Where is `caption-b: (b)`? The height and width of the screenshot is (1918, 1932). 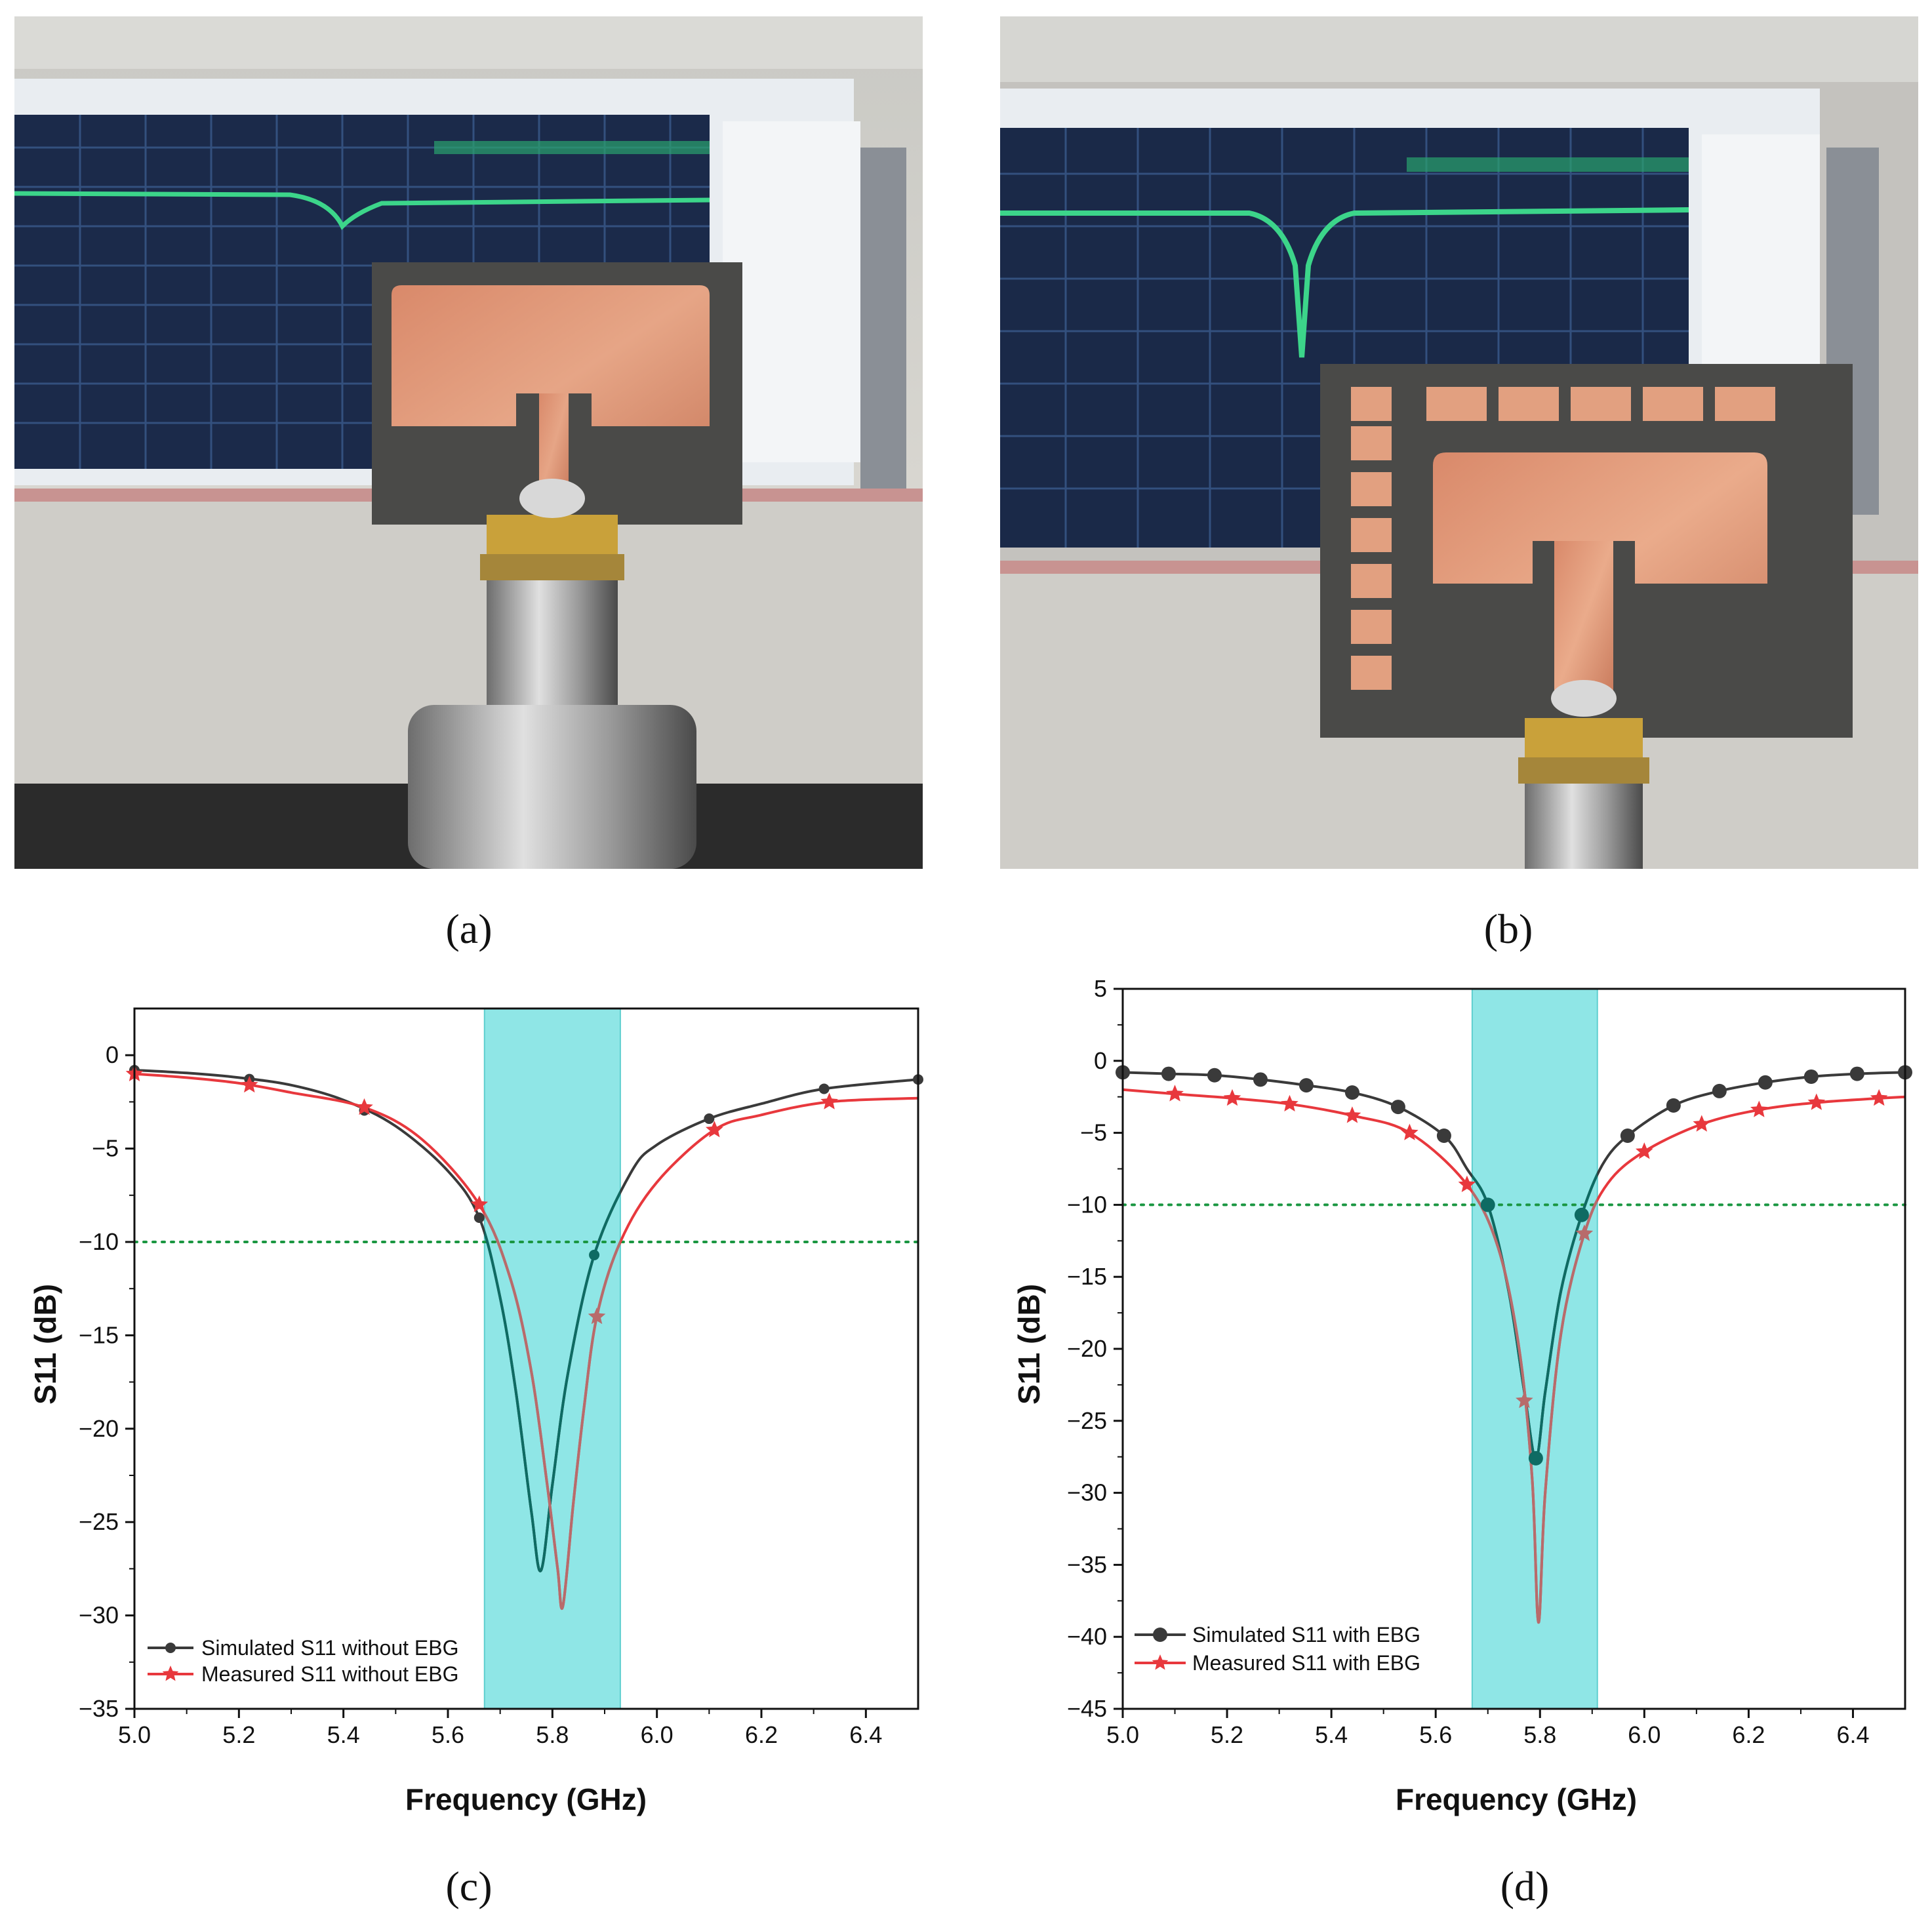 caption-b: (b) is located at coordinates (1508, 929).